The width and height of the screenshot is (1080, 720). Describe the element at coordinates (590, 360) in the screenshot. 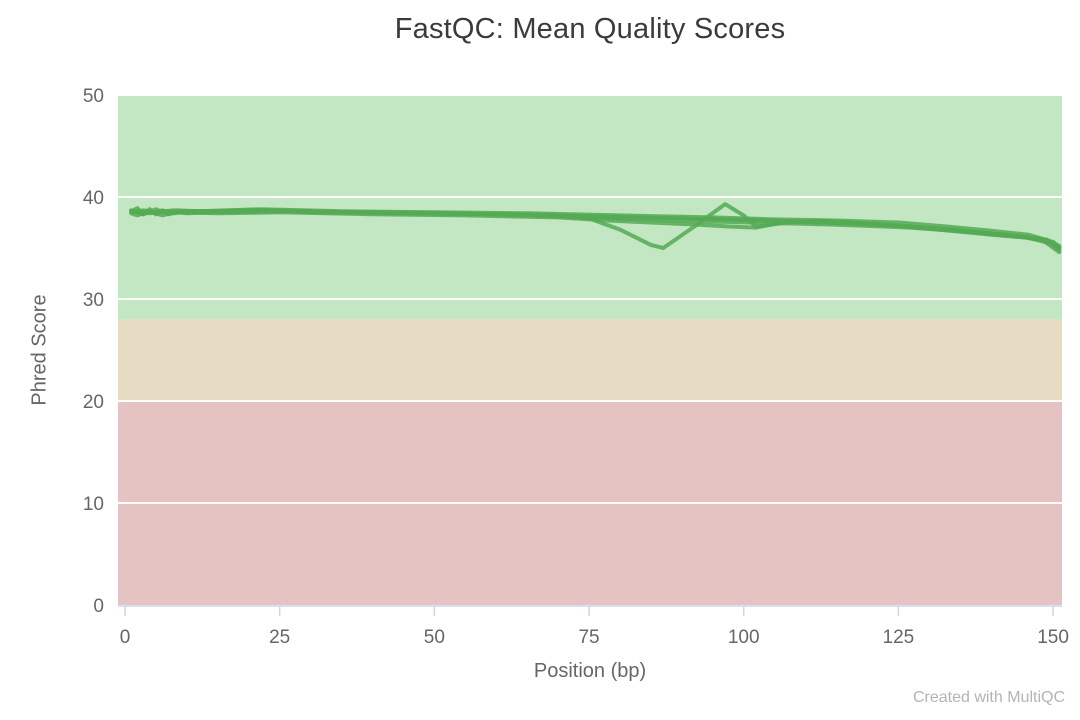

I see `phred-band-warn` at that location.